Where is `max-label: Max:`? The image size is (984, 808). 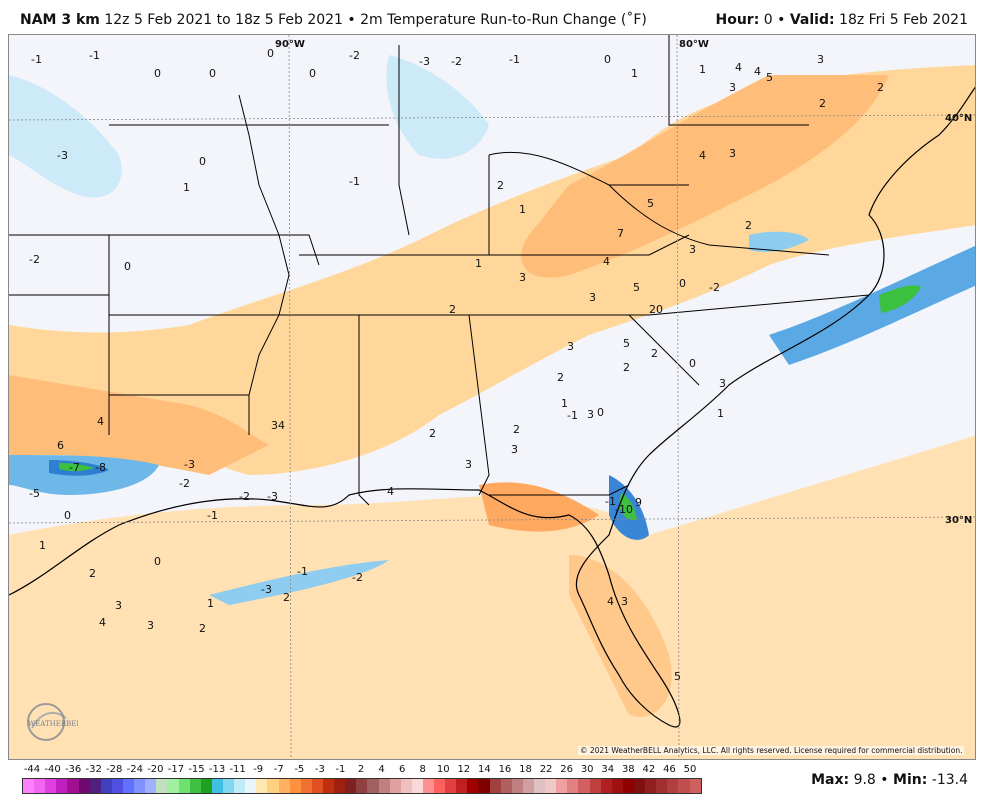 max-label: Max: is located at coordinates (830, 780).